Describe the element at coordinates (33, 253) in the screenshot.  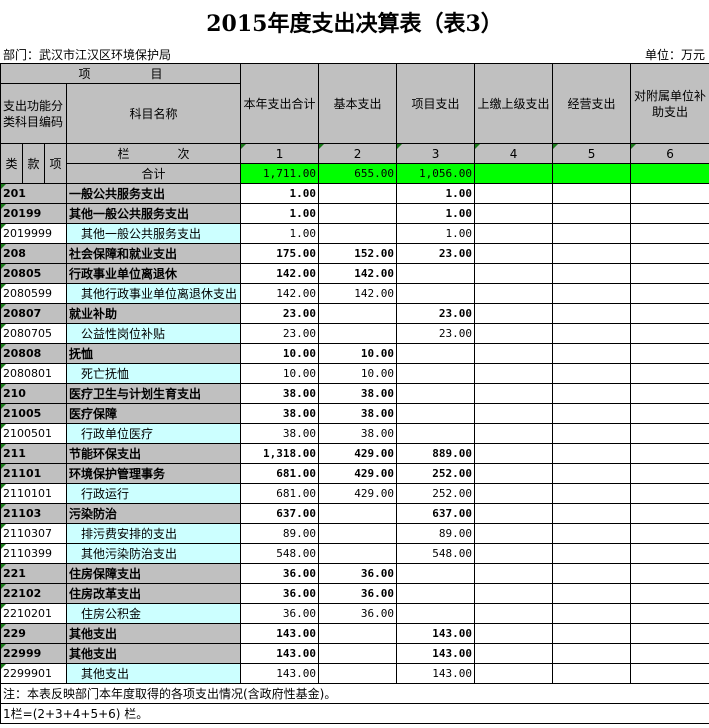
I see `row-code: 208` at that location.